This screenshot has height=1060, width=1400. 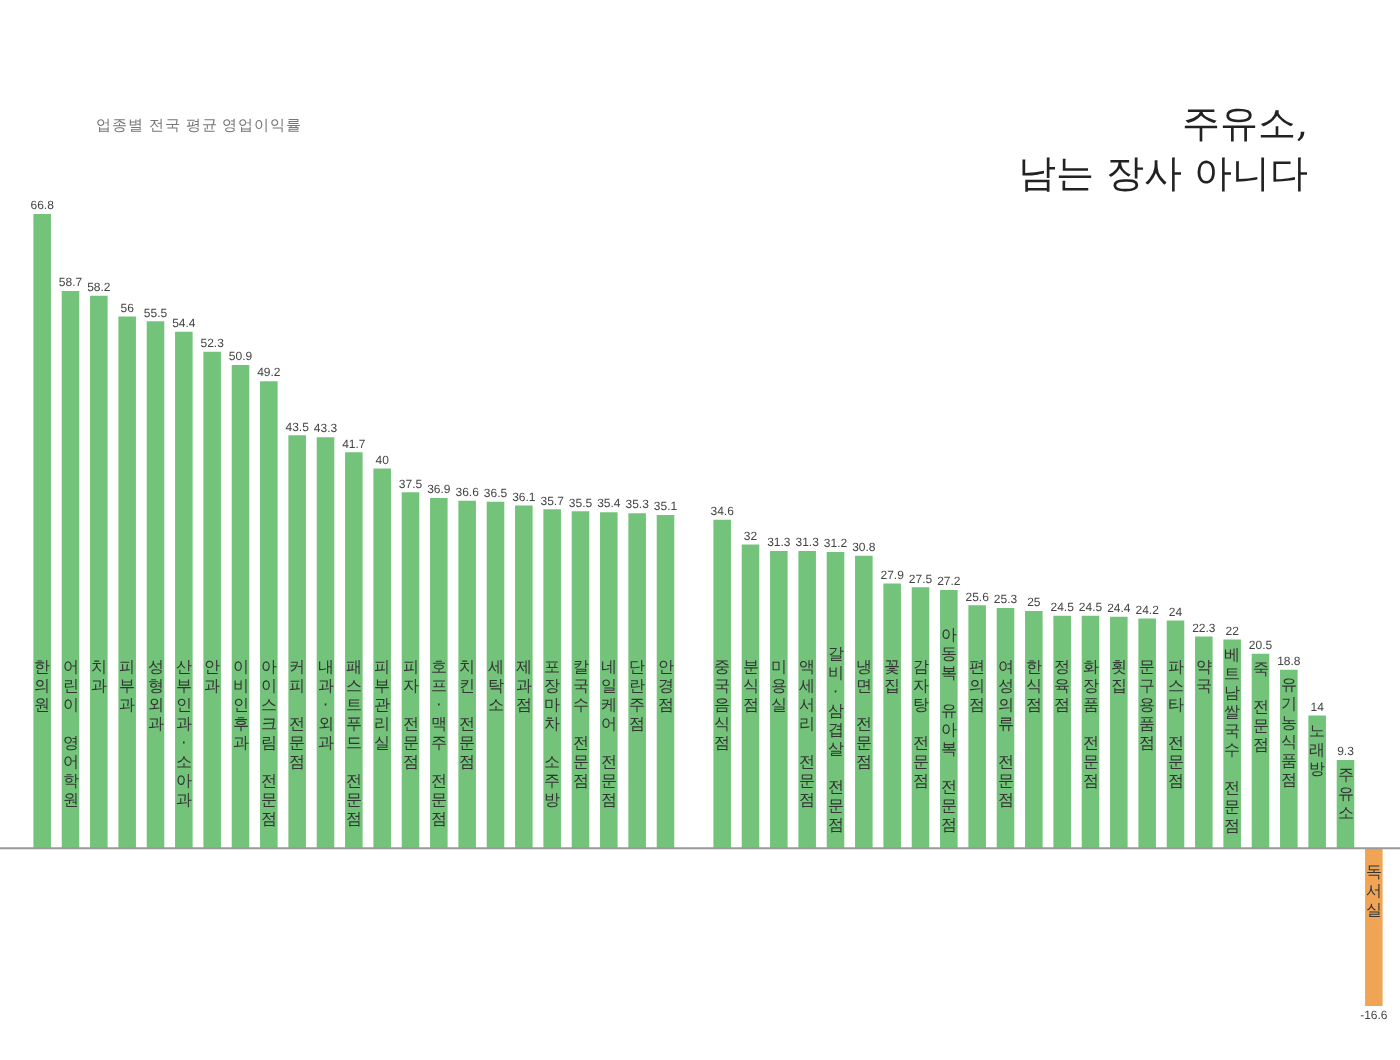 I want to click on category-label: 칼국수 전문점, so click(x=580, y=724).